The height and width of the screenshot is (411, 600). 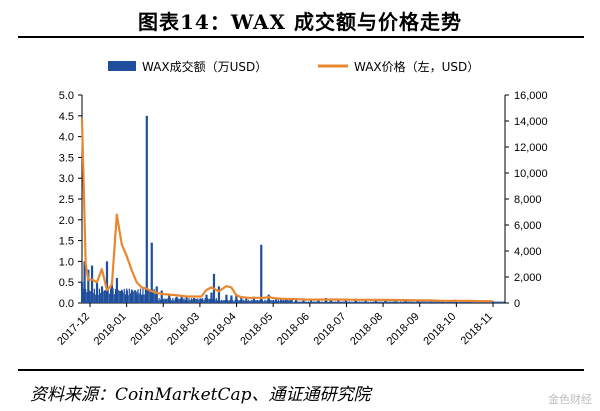 What do you see at coordinates (301, 370) in the screenshot?
I see `source-rule` at bounding box center [301, 370].